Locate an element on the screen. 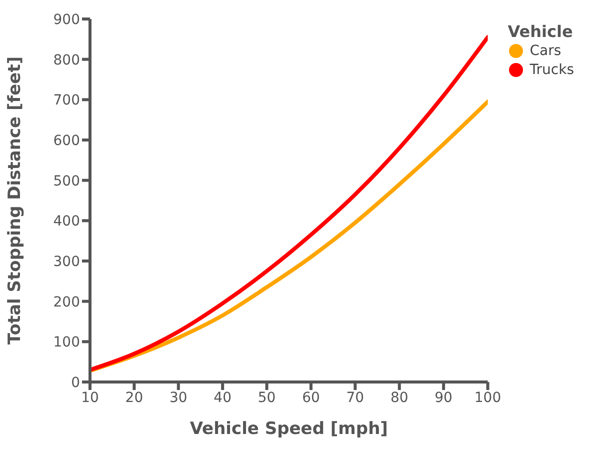 Image resolution: width=590 pixels, height=452 pixels. y-tick-label: 500 is located at coordinates (66, 181).